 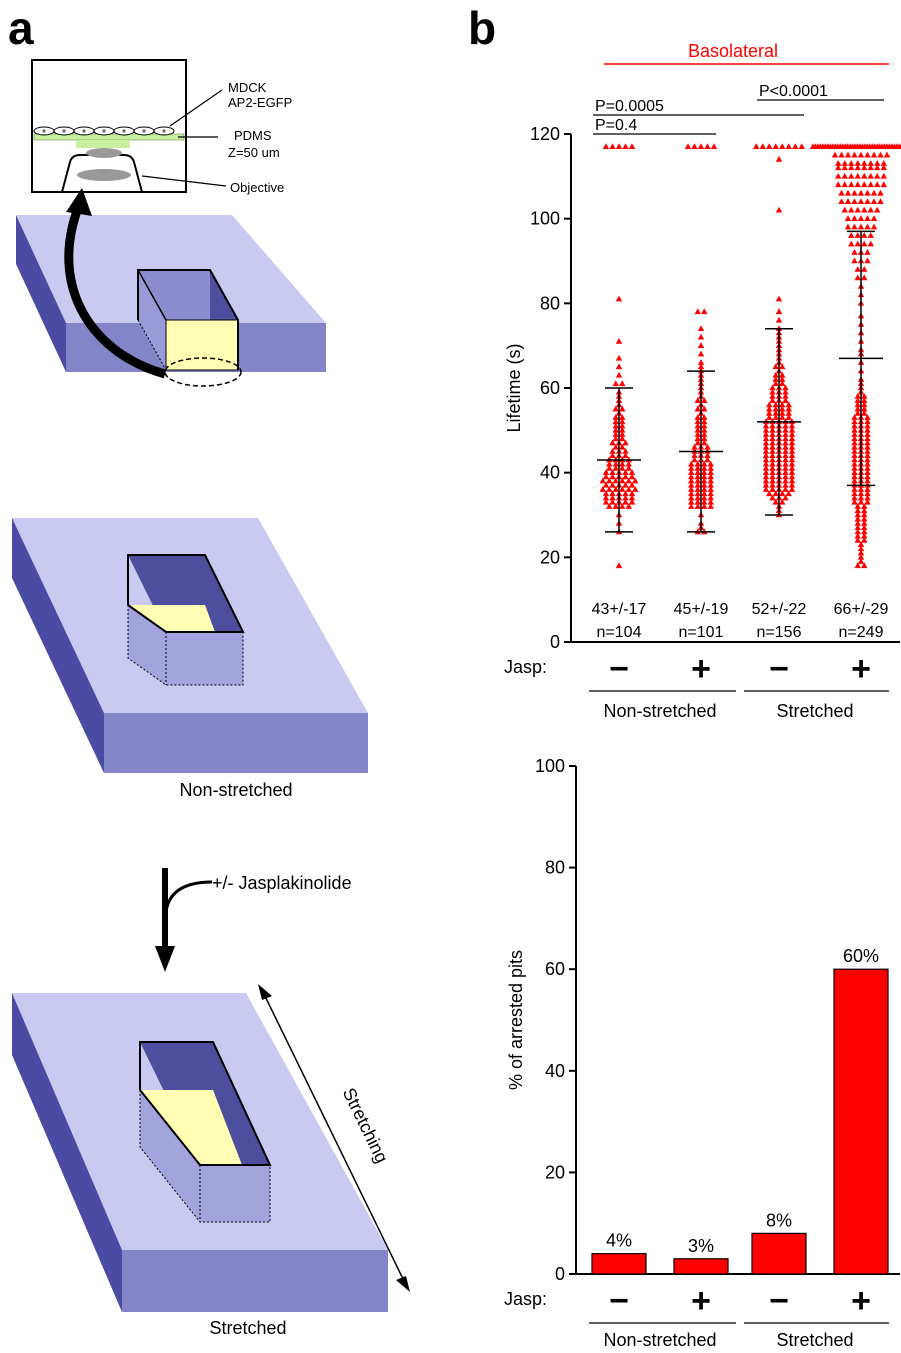 I want to click on scatter-ytick-label-120: 120, so click(x=545, y=134).